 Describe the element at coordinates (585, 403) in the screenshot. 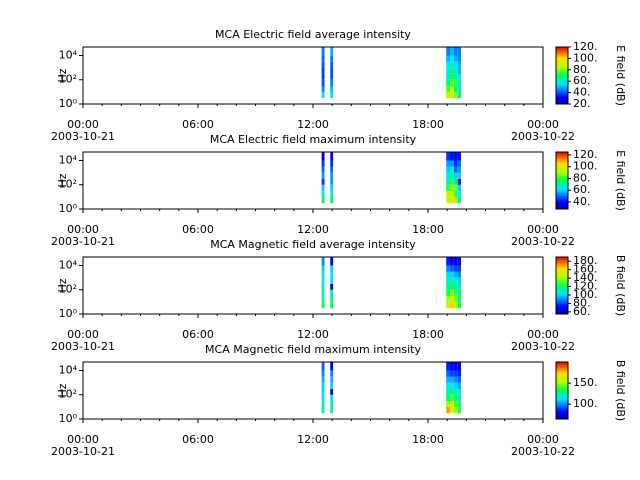

I see `colorbar-tick-label: 100.` at that location.